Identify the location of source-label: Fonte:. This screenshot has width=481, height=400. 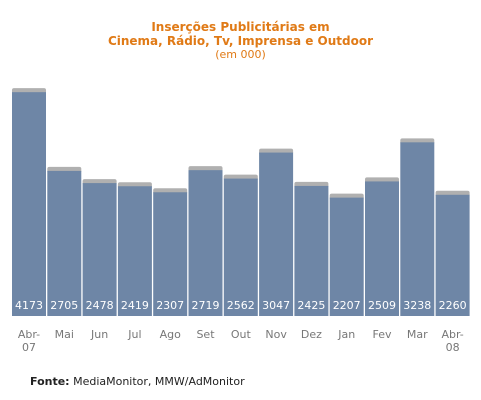
(50, 381).